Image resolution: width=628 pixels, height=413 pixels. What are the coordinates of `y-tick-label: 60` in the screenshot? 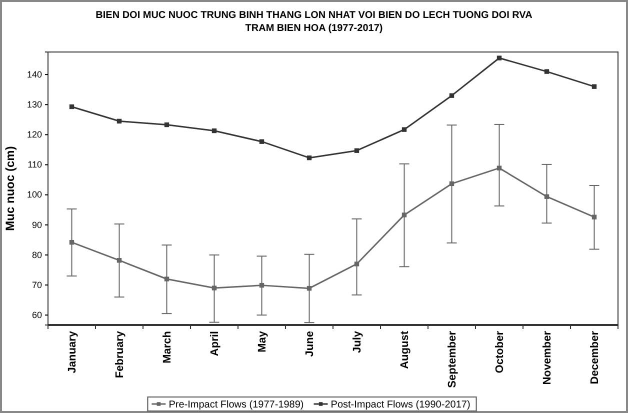 It's located at (37, 315).